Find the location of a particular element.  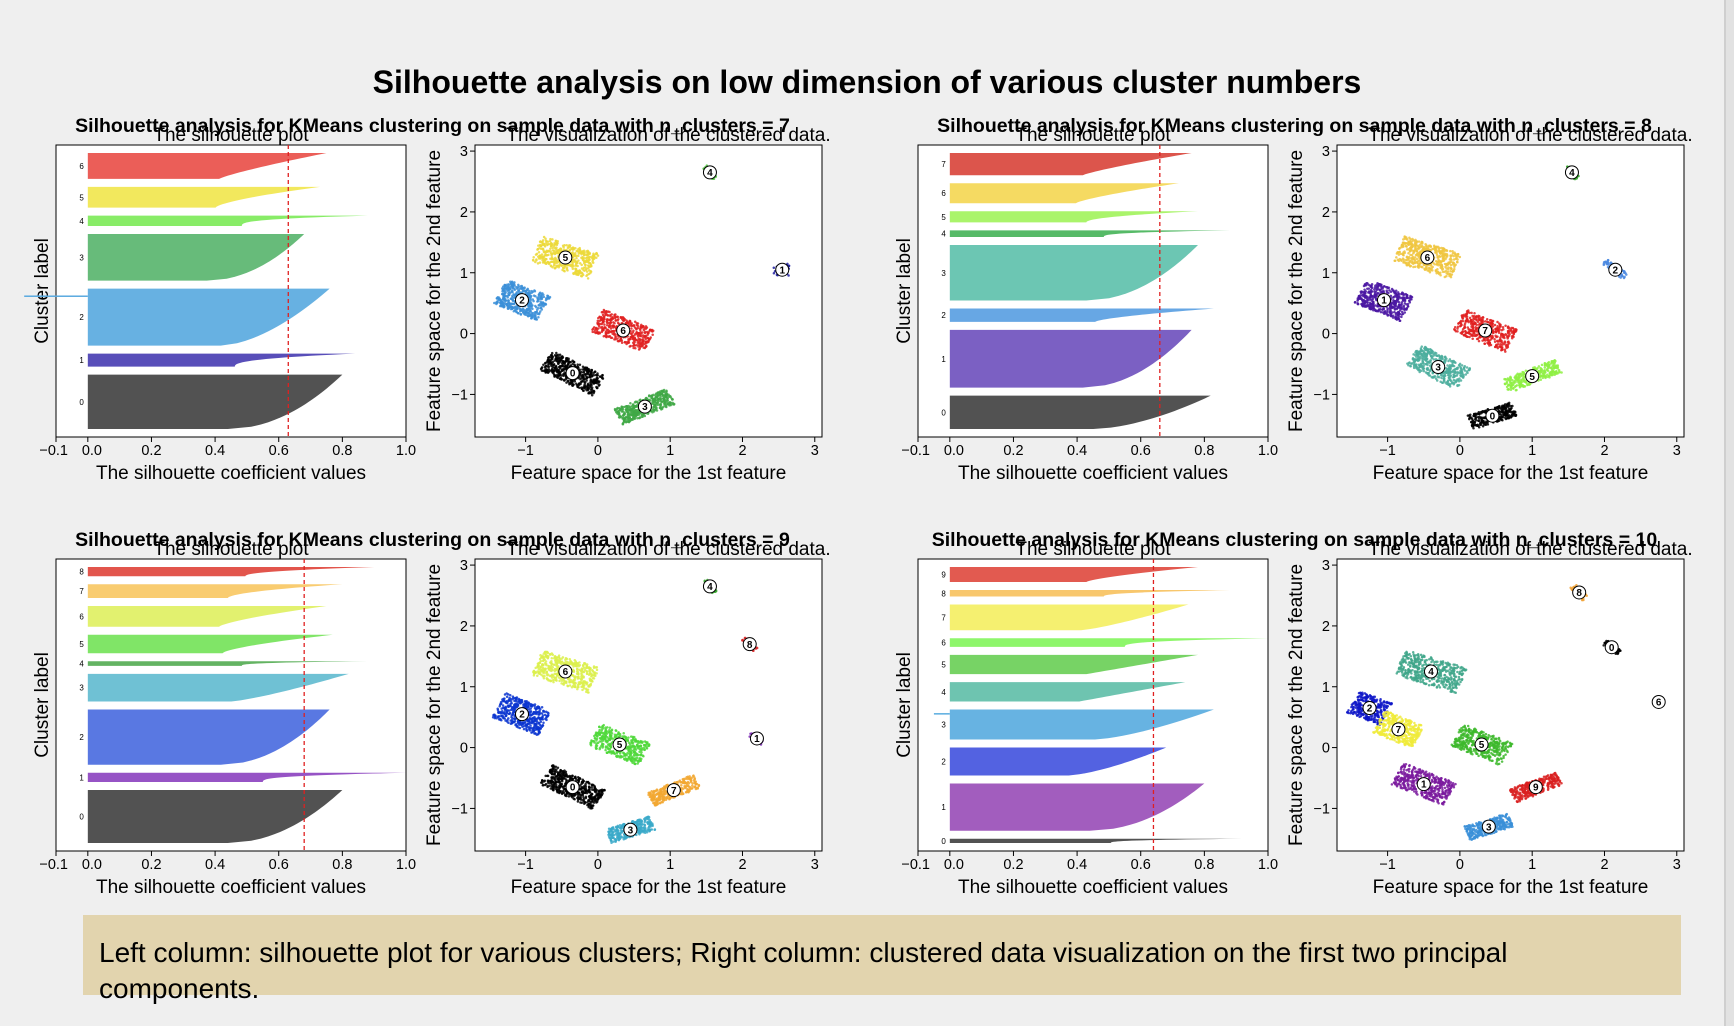

silhouette-y-label: Cluster label is located at coordinates (42, 705).